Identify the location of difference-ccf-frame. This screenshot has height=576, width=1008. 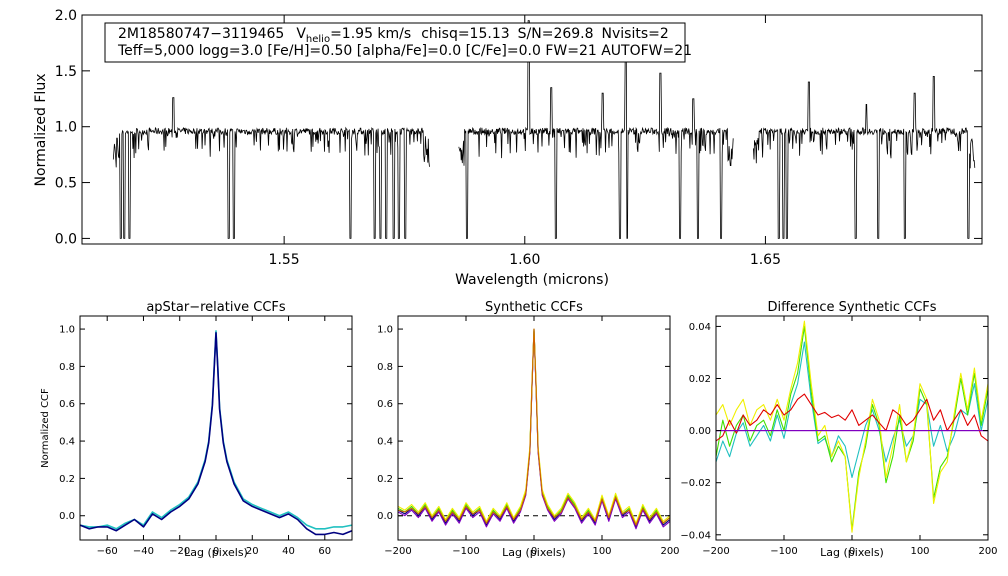
(852, 428).